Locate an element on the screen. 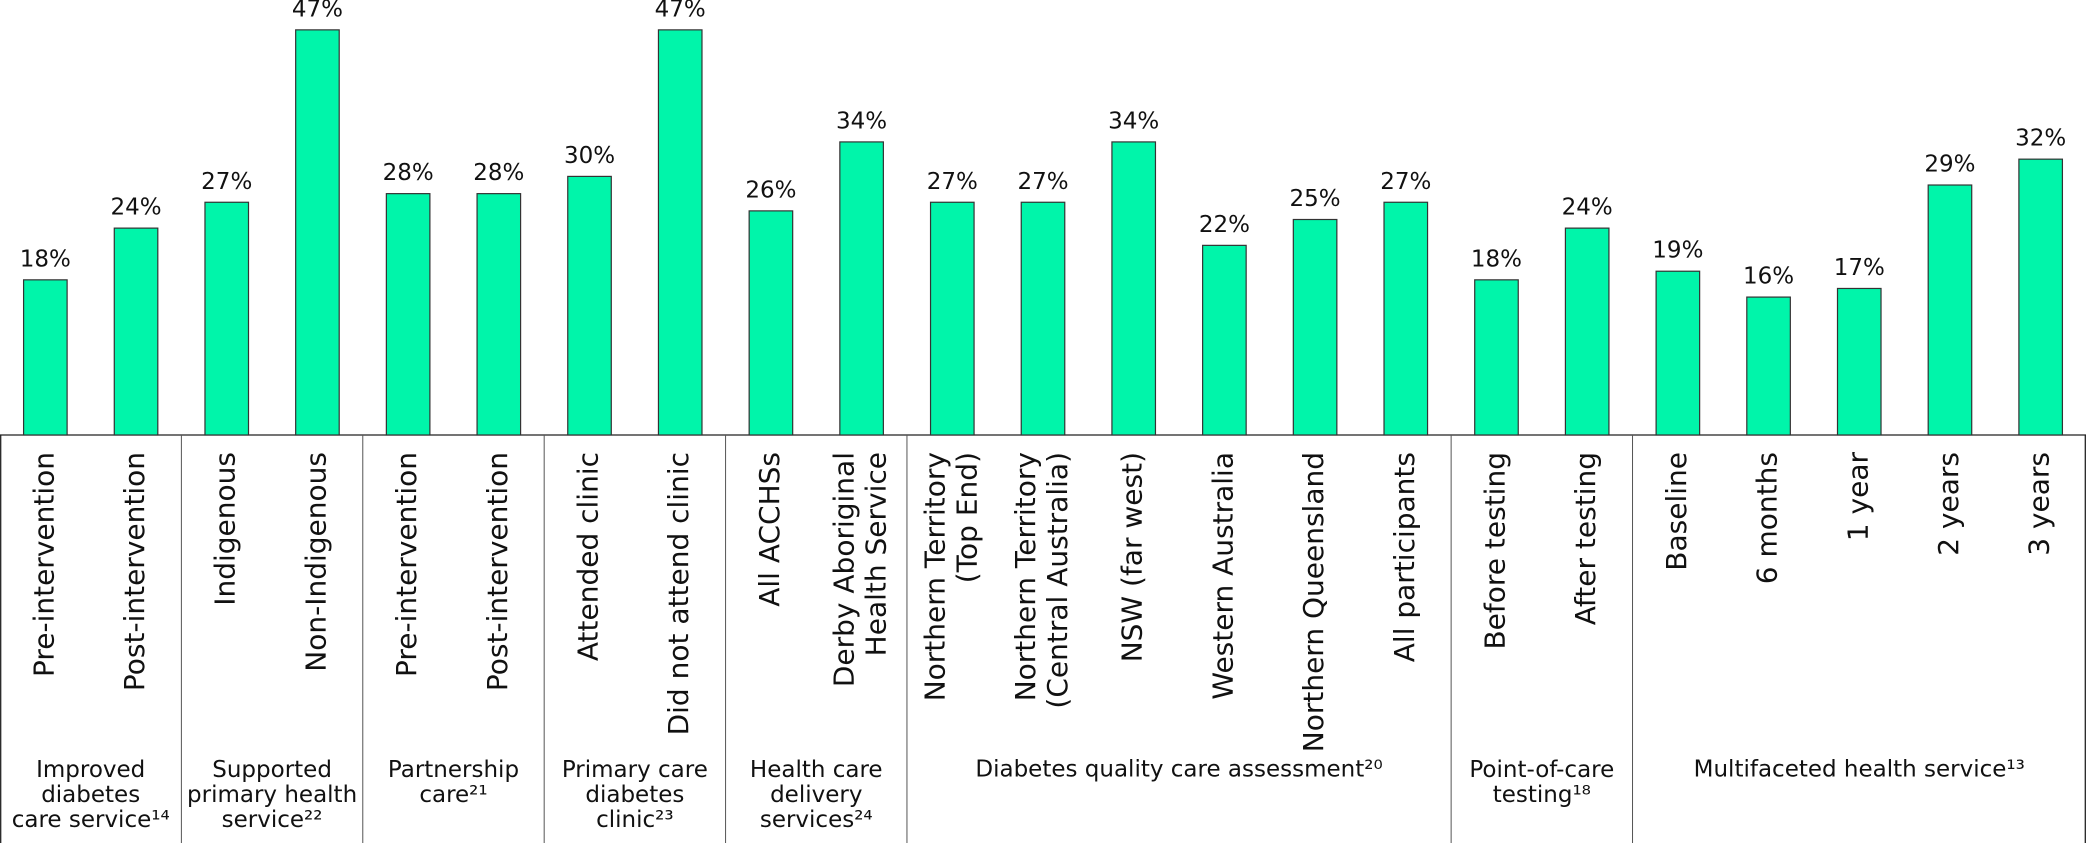 The width and height of the screenshot is (2086, 843). value-label: 22% is located at coordinates (1224, 225).